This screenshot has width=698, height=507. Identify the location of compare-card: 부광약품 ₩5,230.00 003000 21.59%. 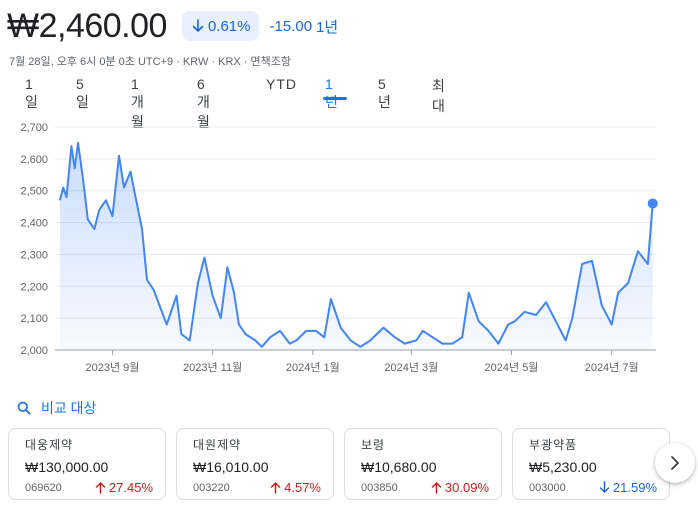
(591, 464).